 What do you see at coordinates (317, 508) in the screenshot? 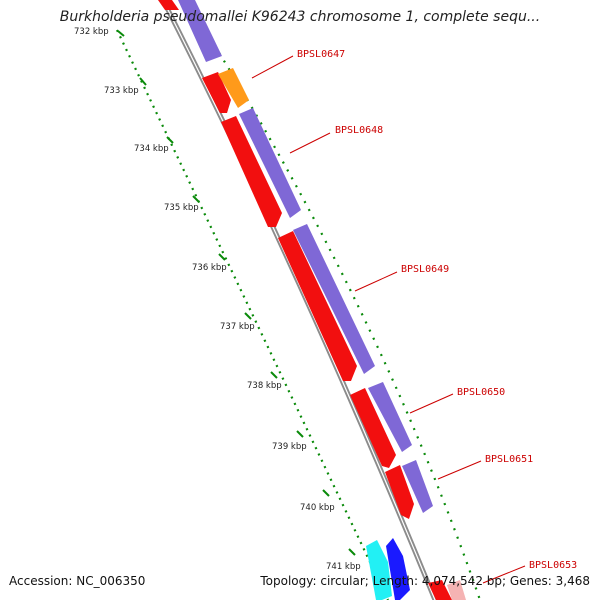
I see `tick-label: 740 kbp` at bounding box center [317, 508].